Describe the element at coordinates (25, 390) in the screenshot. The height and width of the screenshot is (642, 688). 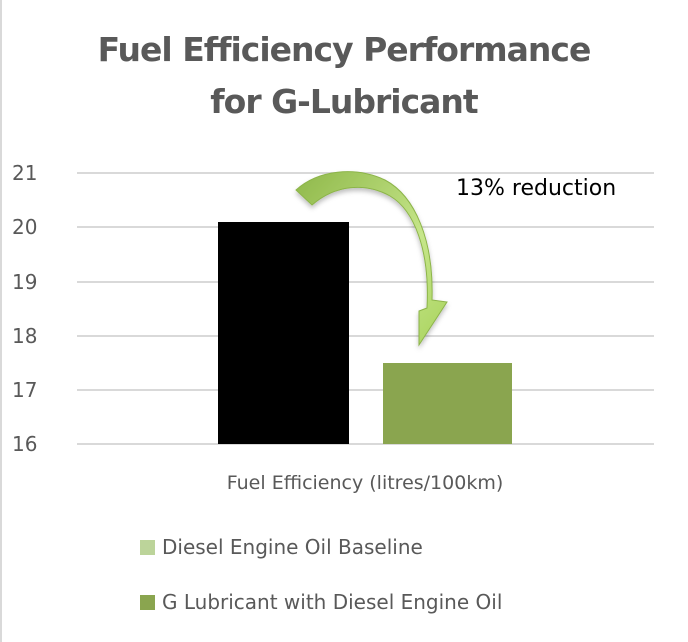
I see `y-tick-label: 17` at that location.